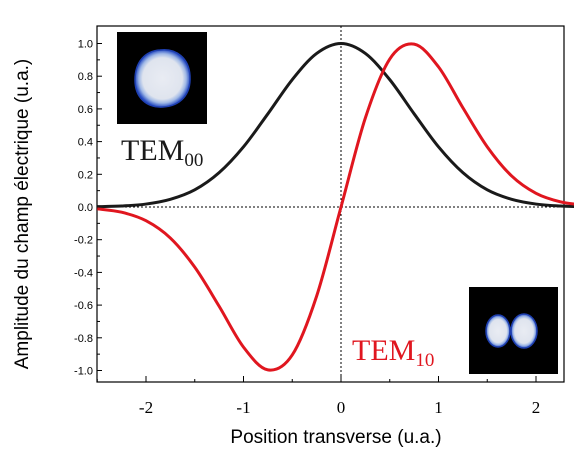  What do you see at coordinates (83, 241) in the screenshot?
I see `y-tick-label: -0.2` at bounding box center [83, 241].